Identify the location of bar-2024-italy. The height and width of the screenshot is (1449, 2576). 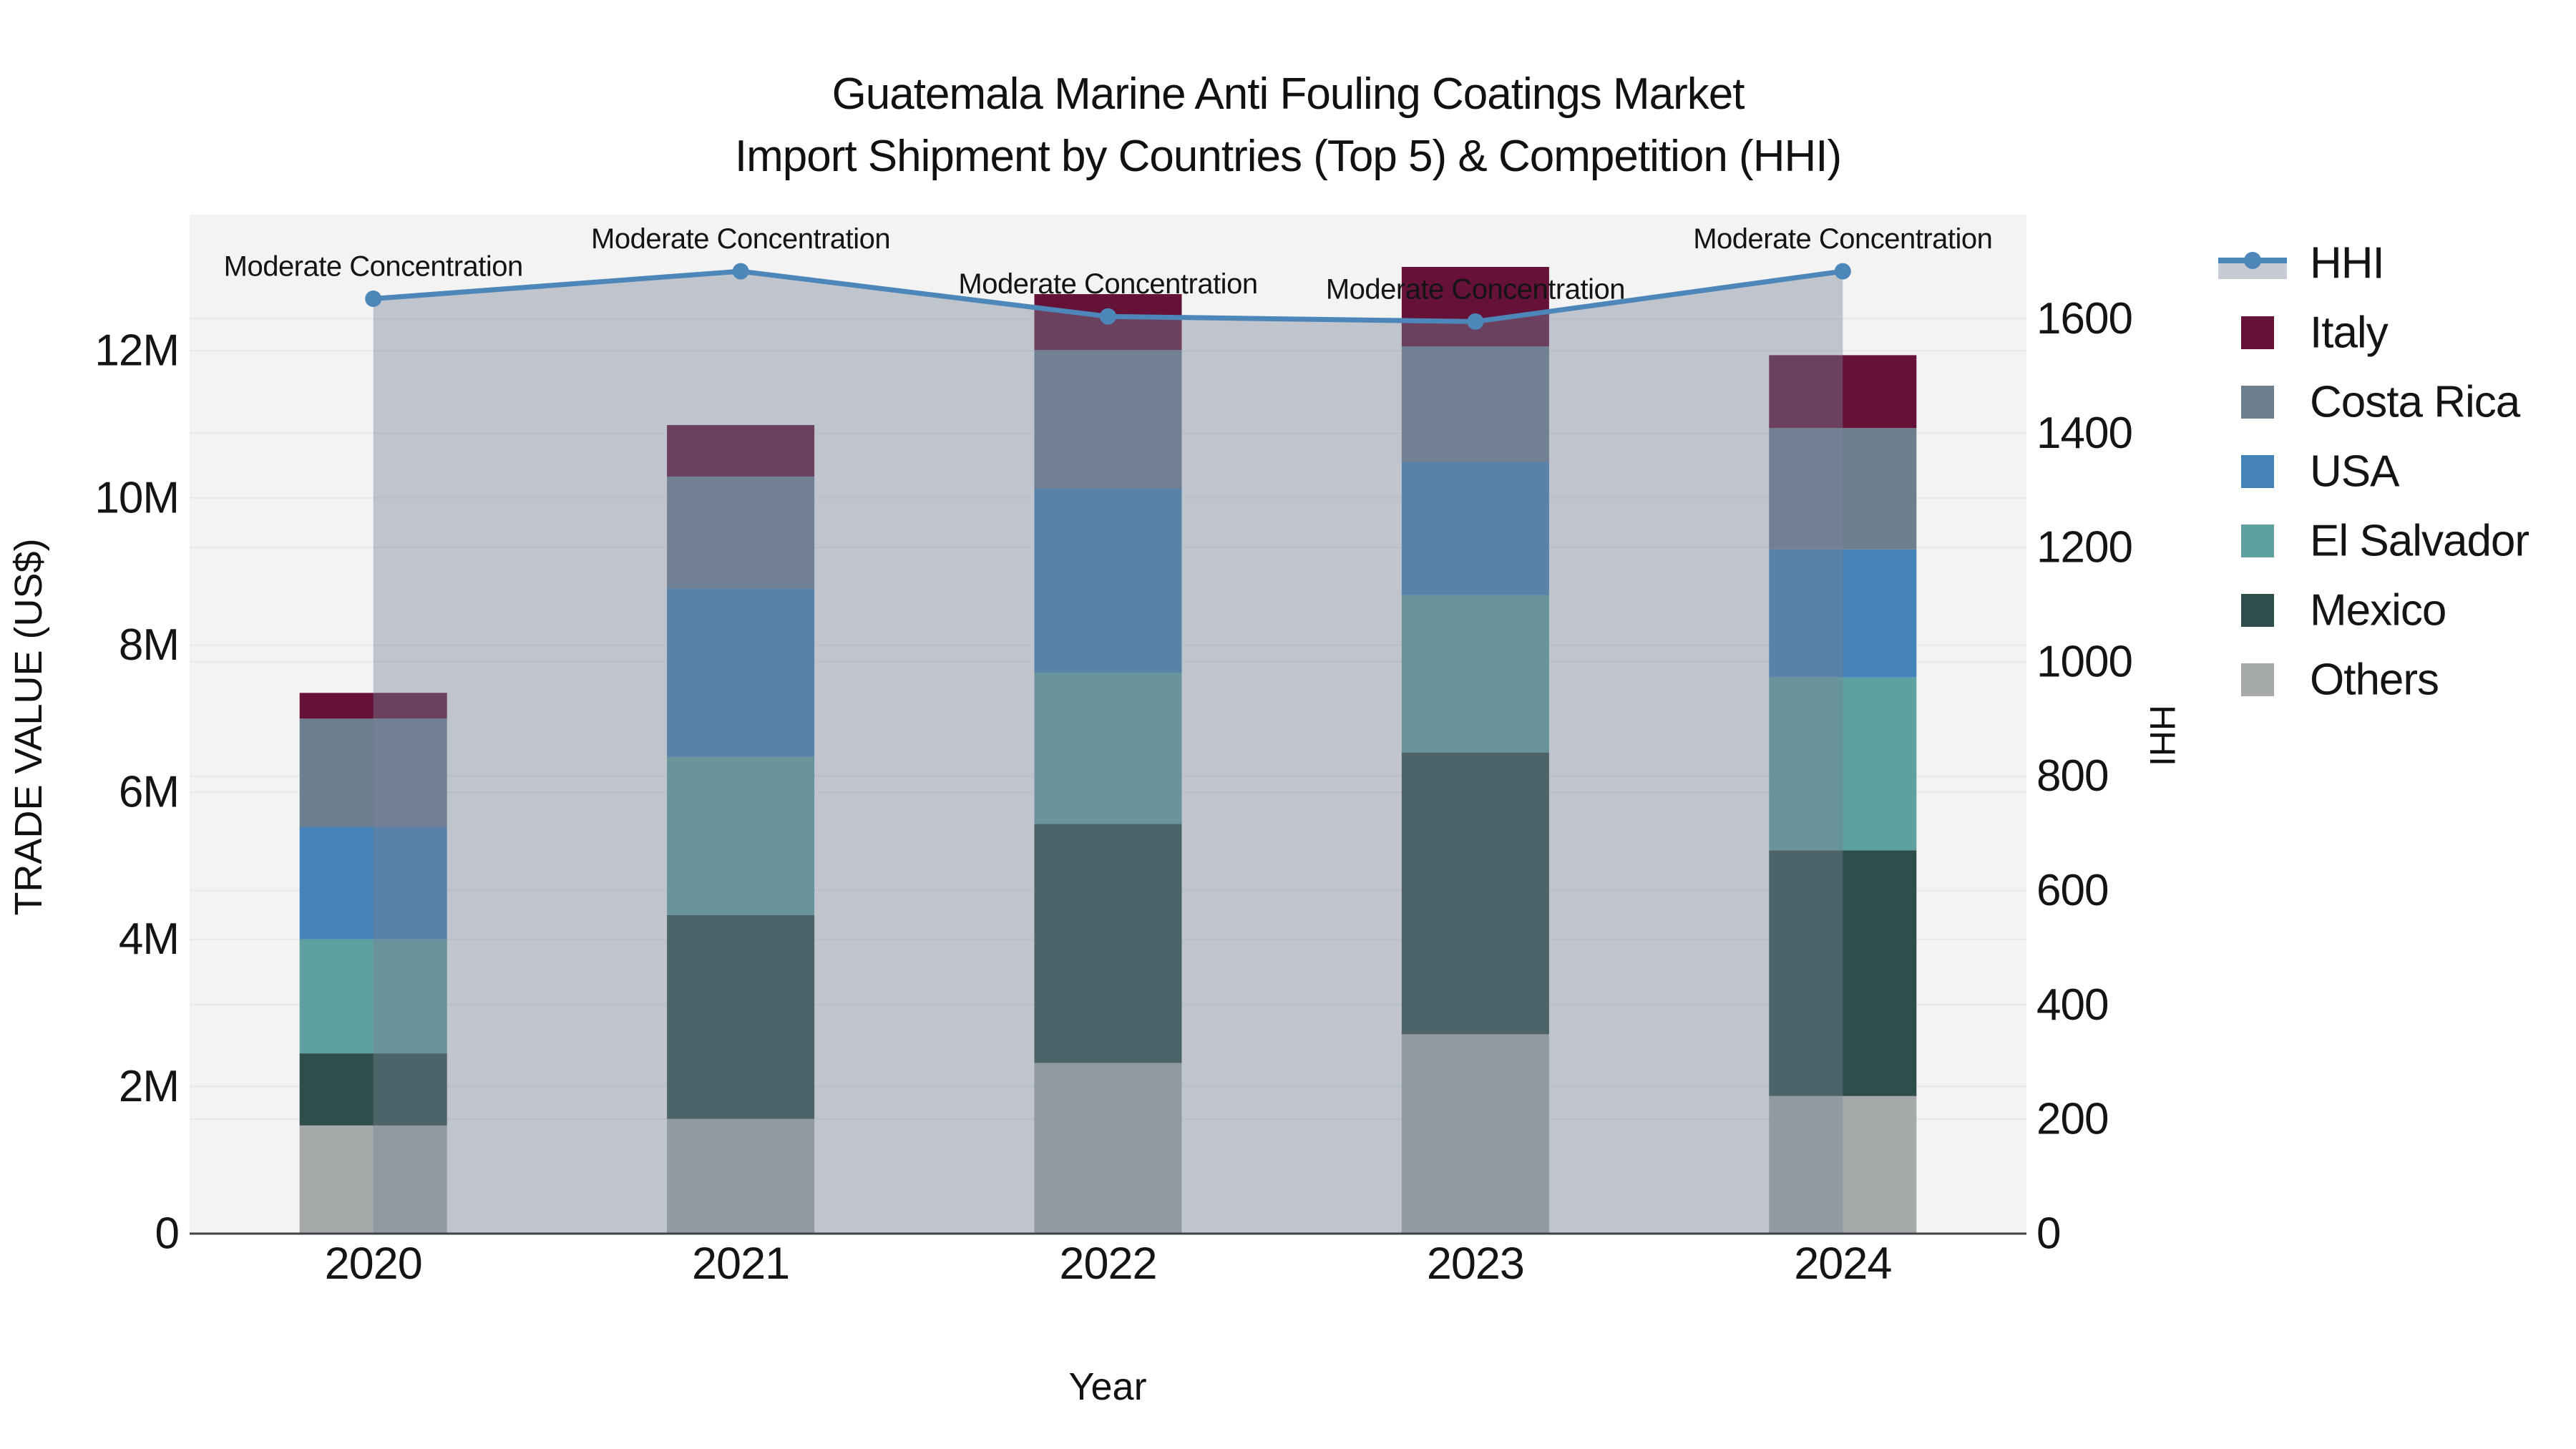
(1843, 392).